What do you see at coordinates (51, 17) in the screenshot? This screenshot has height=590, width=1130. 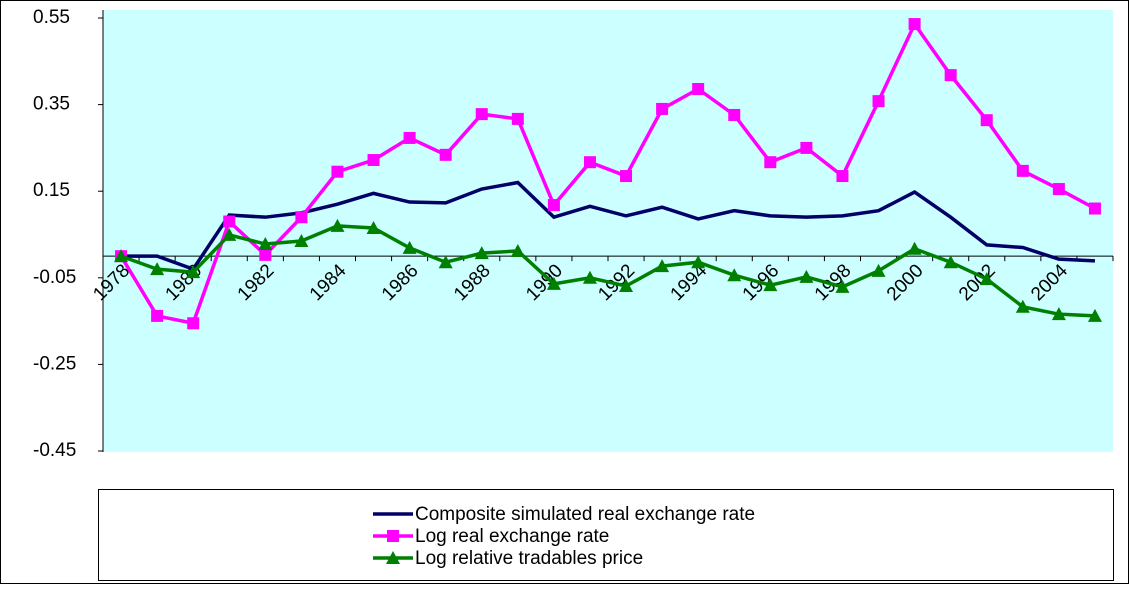 I see `y-tick-label: 0.55` at bounding box center [51, 17].